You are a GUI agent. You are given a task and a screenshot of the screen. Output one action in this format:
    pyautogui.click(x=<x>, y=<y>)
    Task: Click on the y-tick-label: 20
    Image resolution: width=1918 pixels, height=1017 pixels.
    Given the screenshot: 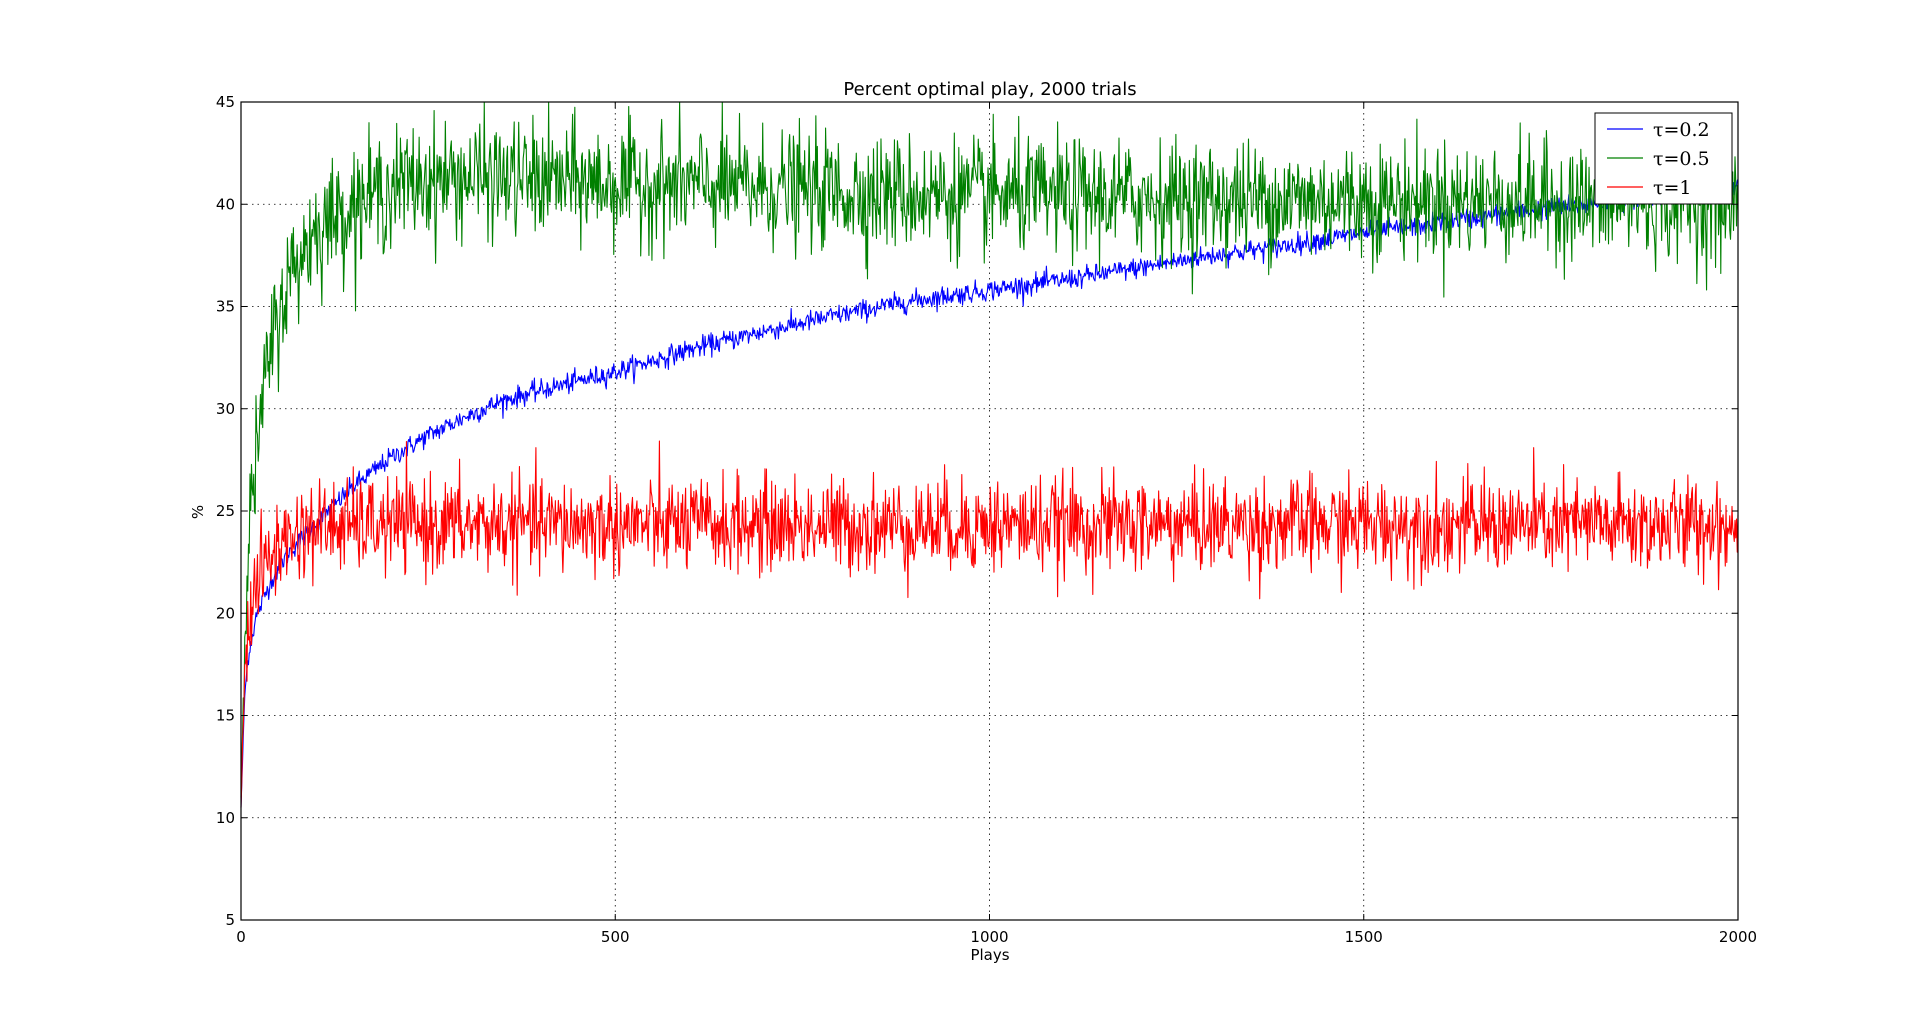 What is the action you would take?
    pyautogui.click(x=225, y=613)
    